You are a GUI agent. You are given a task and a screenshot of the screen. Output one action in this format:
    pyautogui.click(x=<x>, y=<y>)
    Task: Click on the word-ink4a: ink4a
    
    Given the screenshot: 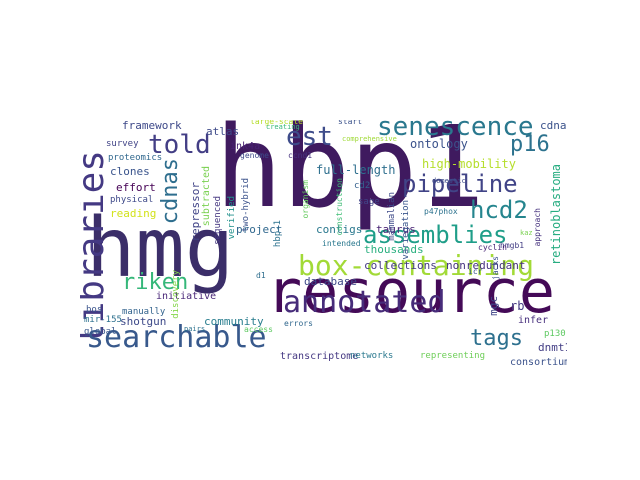 What is the action you would take?
    pyautogui.click(x=245, y=146)
    